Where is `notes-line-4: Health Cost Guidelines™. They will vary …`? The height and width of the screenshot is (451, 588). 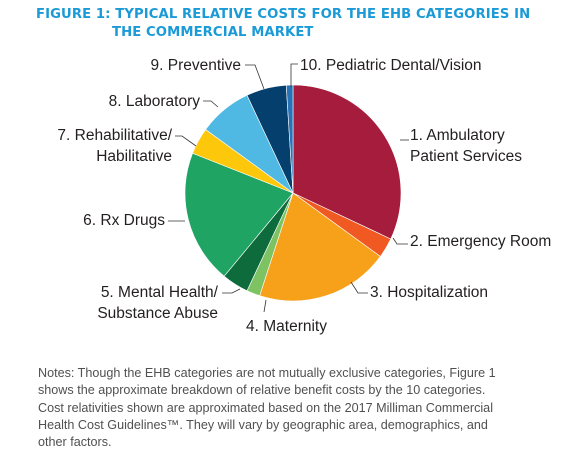 notes-line-4: Health Cost Guidelines™. They will vary … is located at coordinates (263, 424).